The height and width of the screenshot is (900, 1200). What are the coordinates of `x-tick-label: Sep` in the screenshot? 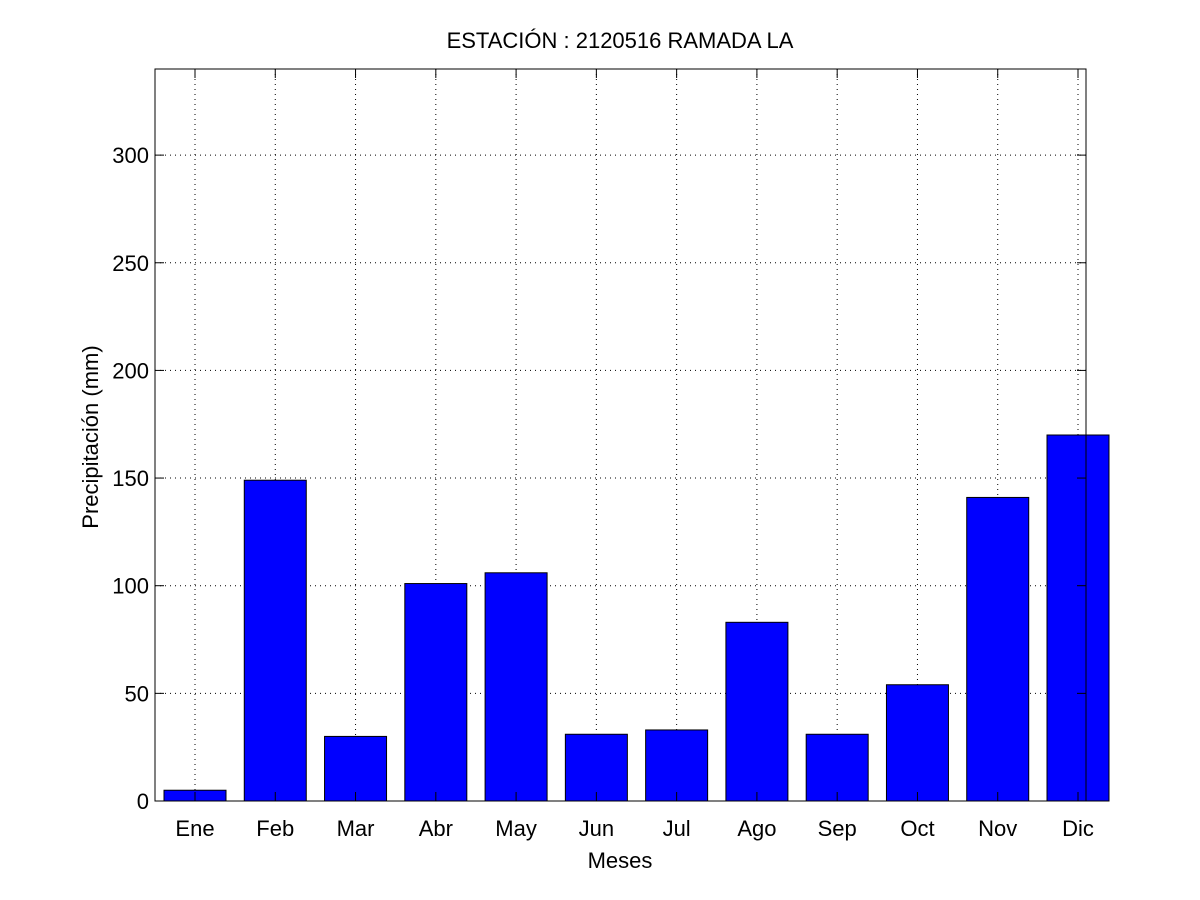 It's located at (837, 828).